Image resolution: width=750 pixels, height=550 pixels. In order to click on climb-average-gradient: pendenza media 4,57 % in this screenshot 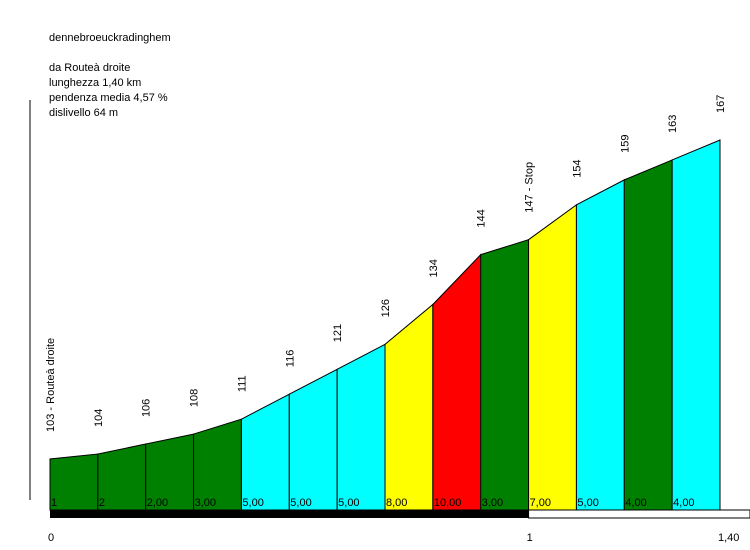, I will do `click(108, 98)`.